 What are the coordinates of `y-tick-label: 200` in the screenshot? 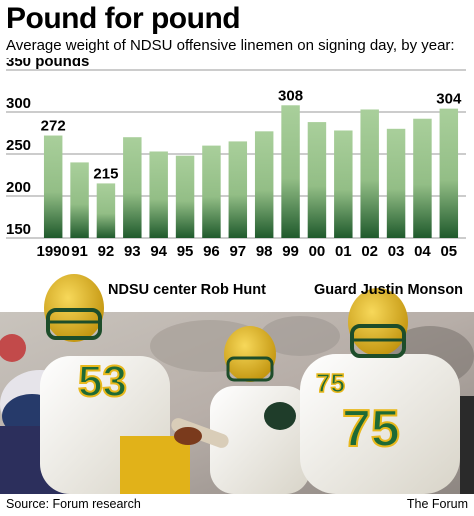 It's located at (18, 187).